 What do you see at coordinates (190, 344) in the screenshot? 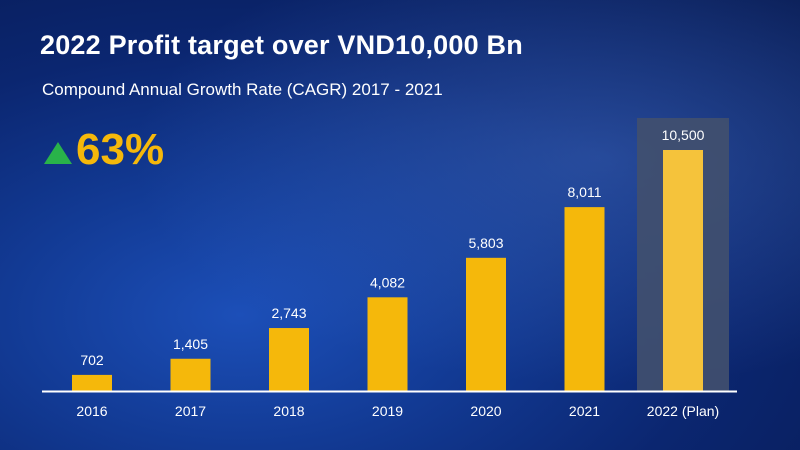
I see `data-label: 1,405` at bounding box center [190, 344].